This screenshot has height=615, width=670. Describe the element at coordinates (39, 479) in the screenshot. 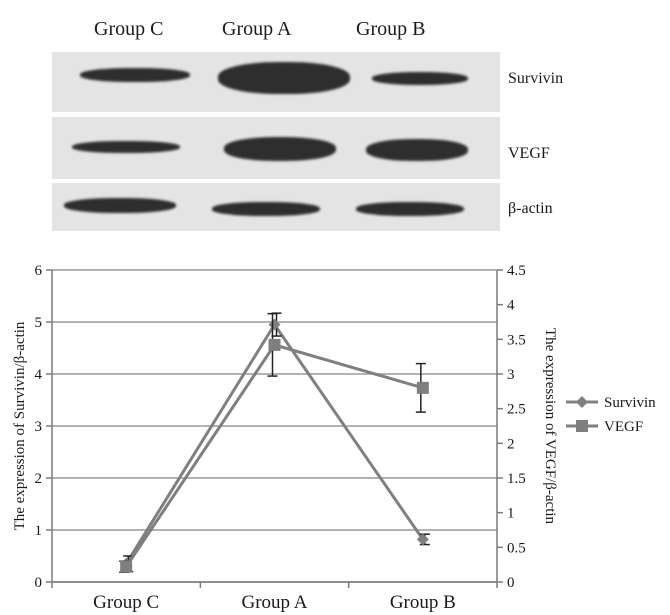

I see `y-tick-label: 2` at that location.